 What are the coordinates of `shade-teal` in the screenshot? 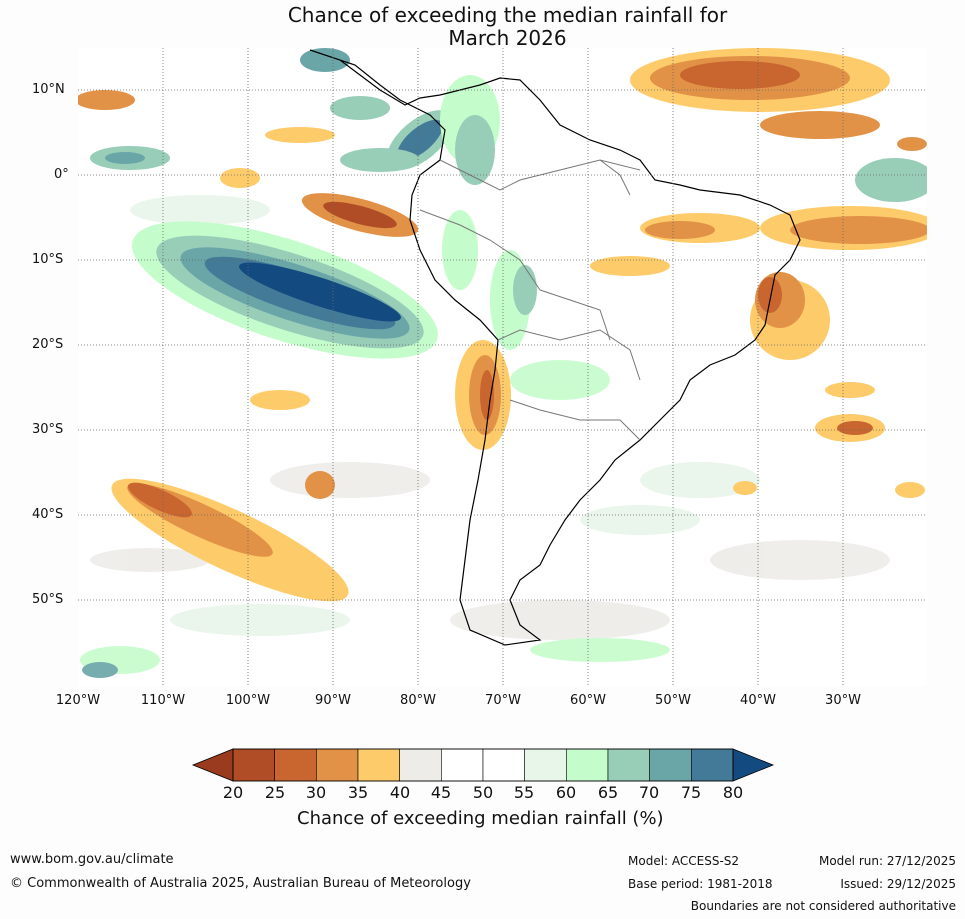 It's located at (100, 670).